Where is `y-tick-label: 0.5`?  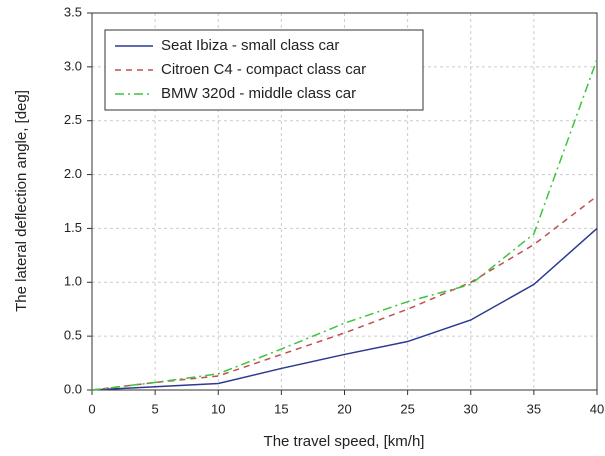
y-tick-label: 0.5 is located at coordinates (73, 335).